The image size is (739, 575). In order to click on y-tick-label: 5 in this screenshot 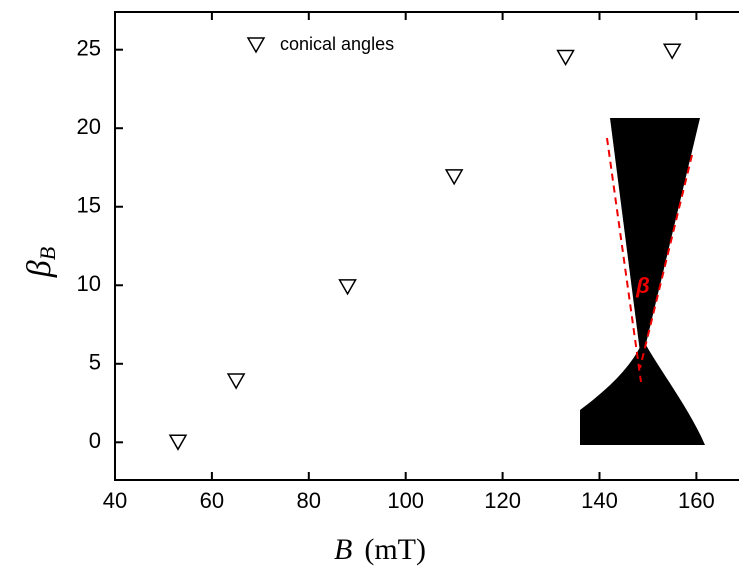, I will do `click(95, 362)`.